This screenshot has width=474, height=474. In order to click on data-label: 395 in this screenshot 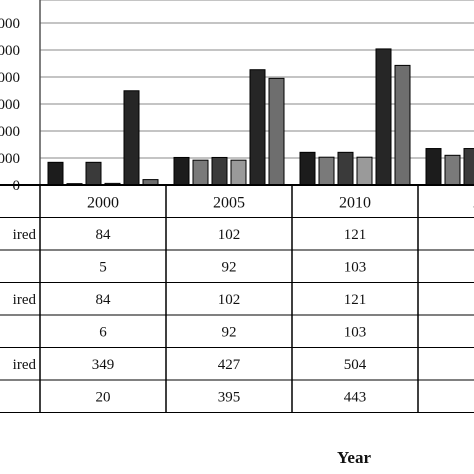, I will do `click(229, 397)`.